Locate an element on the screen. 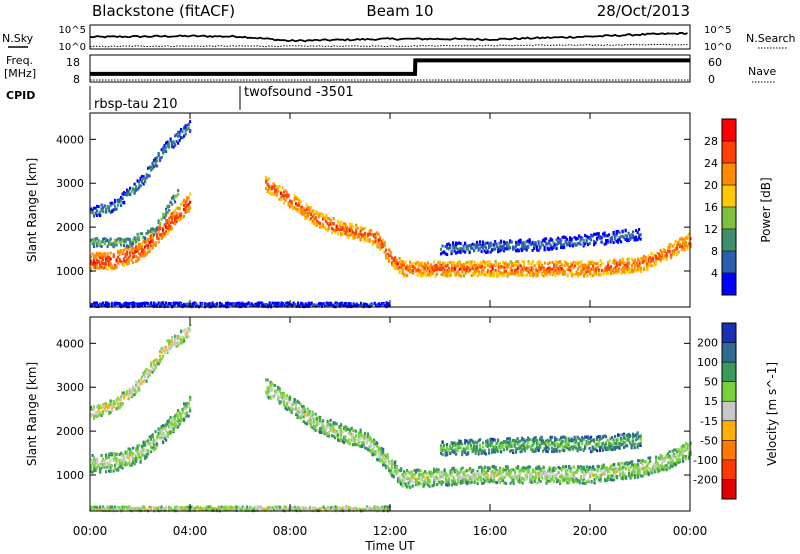  y-tick-label: 4000 is located at coordinates (70, 139).